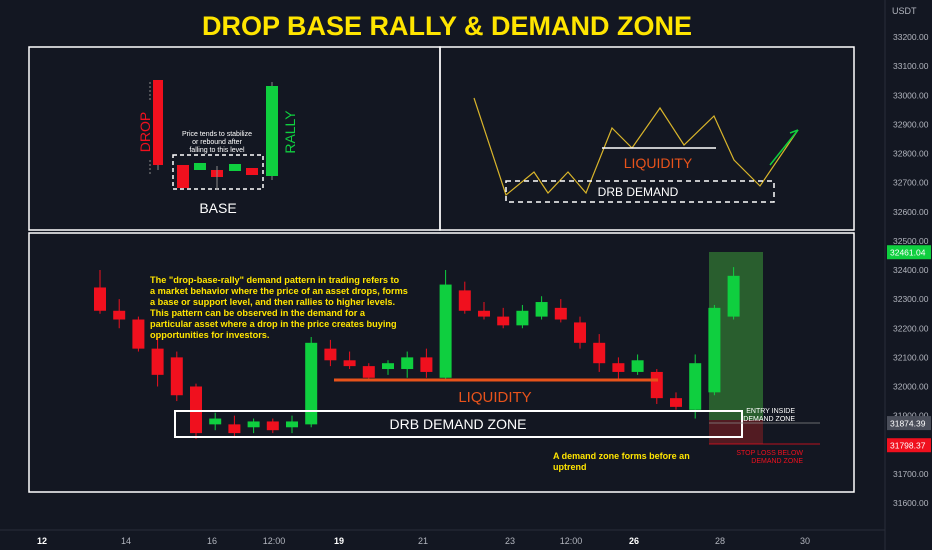 This screenshot has height=550, width=932. What do you see at coordinates (217, 208) in the screenshot?
I see `base-label: BASE` at bounding box center [217, 208].